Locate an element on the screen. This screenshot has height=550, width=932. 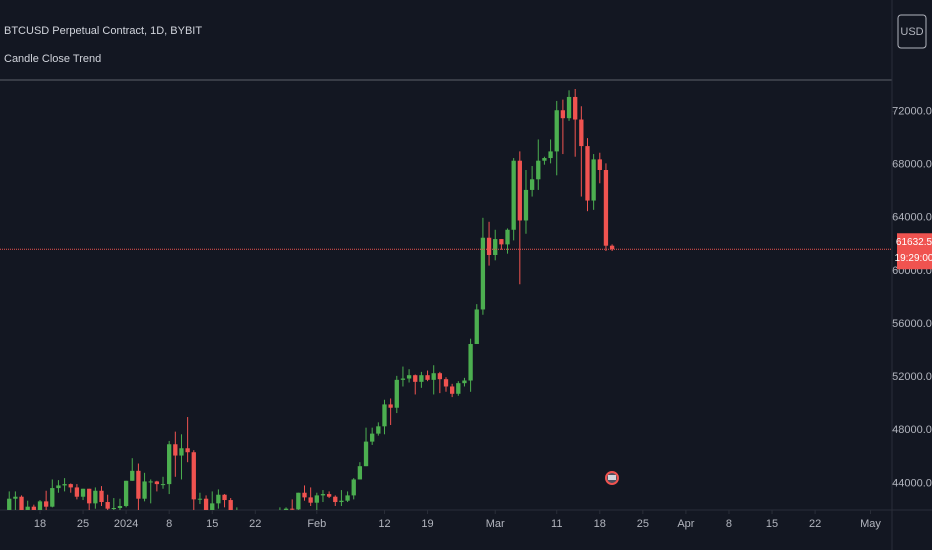
indicator-name: Candle Close Trend is located at coordinates (52, 59).